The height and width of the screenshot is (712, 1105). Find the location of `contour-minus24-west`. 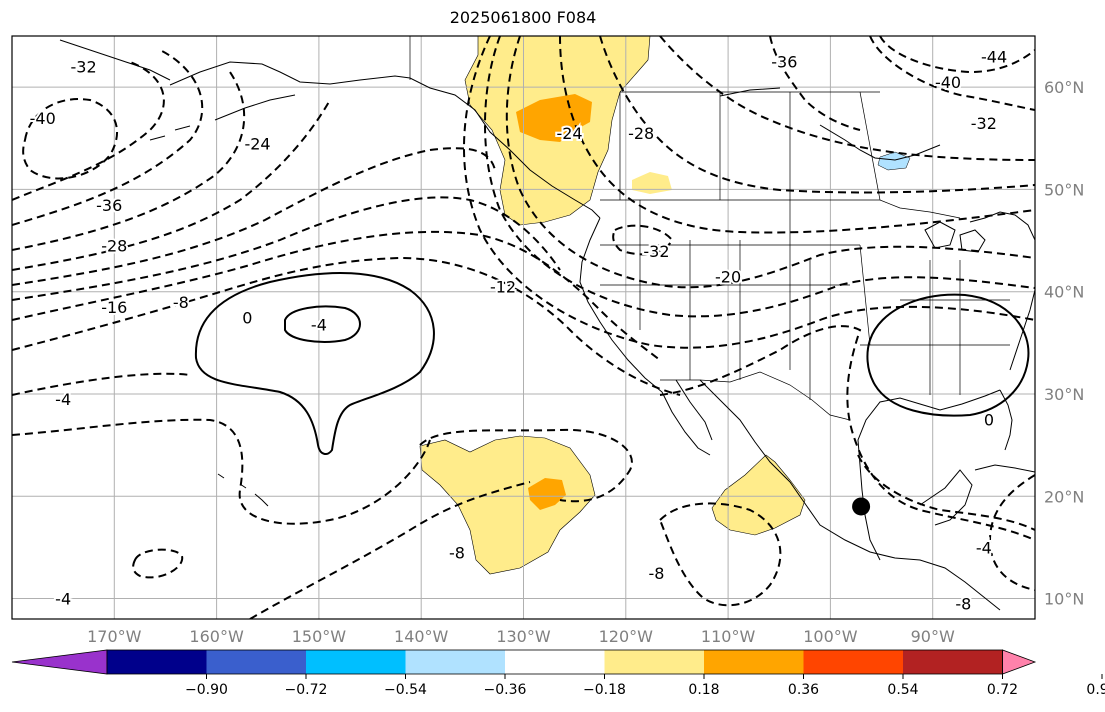

contour-minus24-west is located at coordinates (171, 185).